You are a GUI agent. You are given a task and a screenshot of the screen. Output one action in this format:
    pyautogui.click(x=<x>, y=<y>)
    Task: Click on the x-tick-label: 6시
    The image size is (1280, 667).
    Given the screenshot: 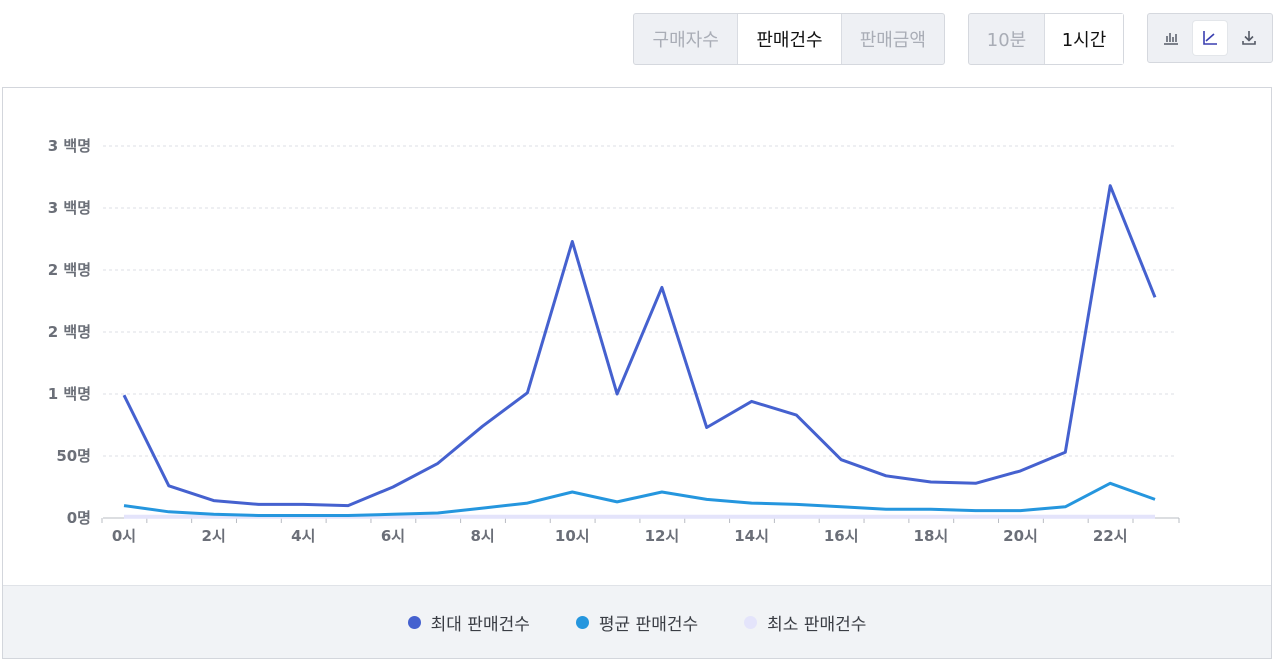 What is the action you would take?
    pyautogui.click(x=393, y=536)
    